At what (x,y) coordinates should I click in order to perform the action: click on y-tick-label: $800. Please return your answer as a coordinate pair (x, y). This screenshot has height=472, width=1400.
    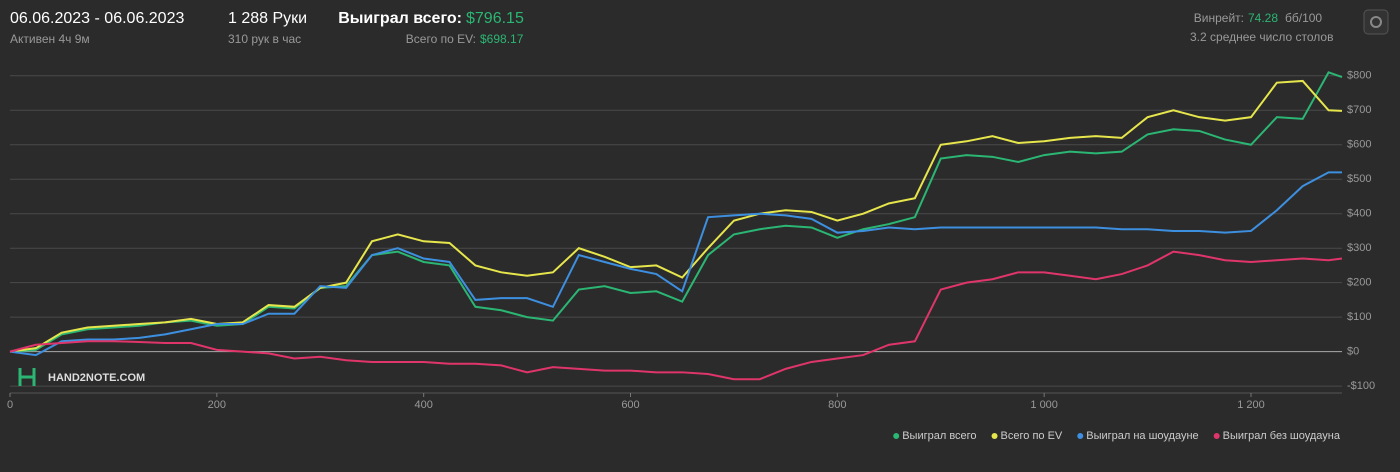
    Looking at the image, I should click on (1359, 76).